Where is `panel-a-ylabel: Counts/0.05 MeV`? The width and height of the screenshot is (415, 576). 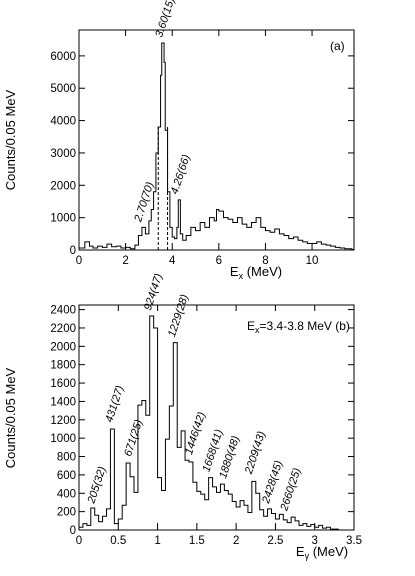 panel-a-ylabel: Counts/0.05 MeV is located at coordinates (10, 139).